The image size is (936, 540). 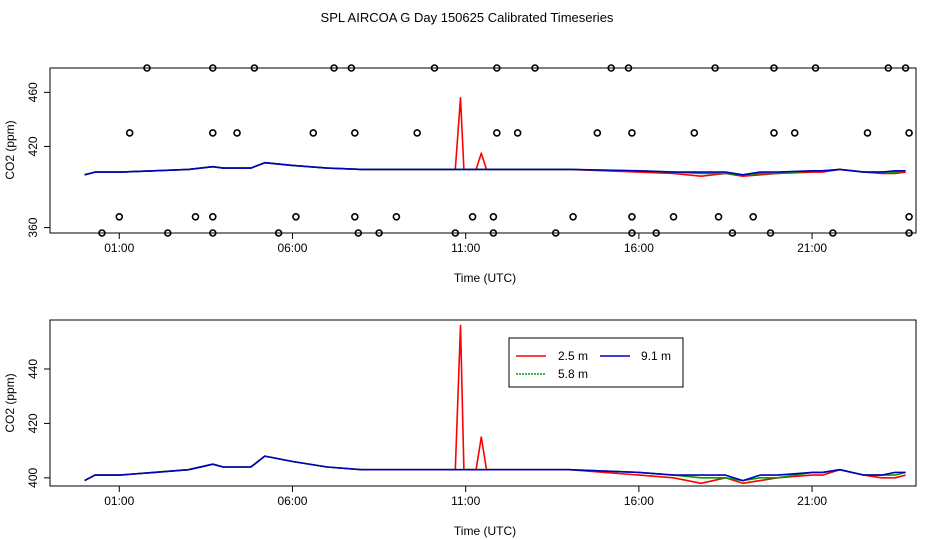 What do you see at coordinates (812, 501) in the screenshot?
I see `bottom-x-tick-label: 21:00` at bounding box center [812, 501].